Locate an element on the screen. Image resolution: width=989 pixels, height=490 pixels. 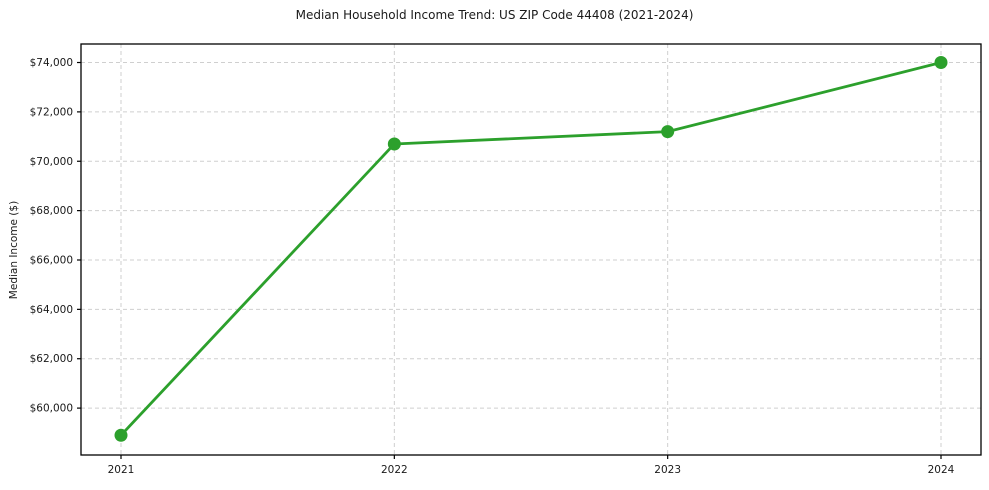
data-point-2024 is located at coordinates (941, 63).